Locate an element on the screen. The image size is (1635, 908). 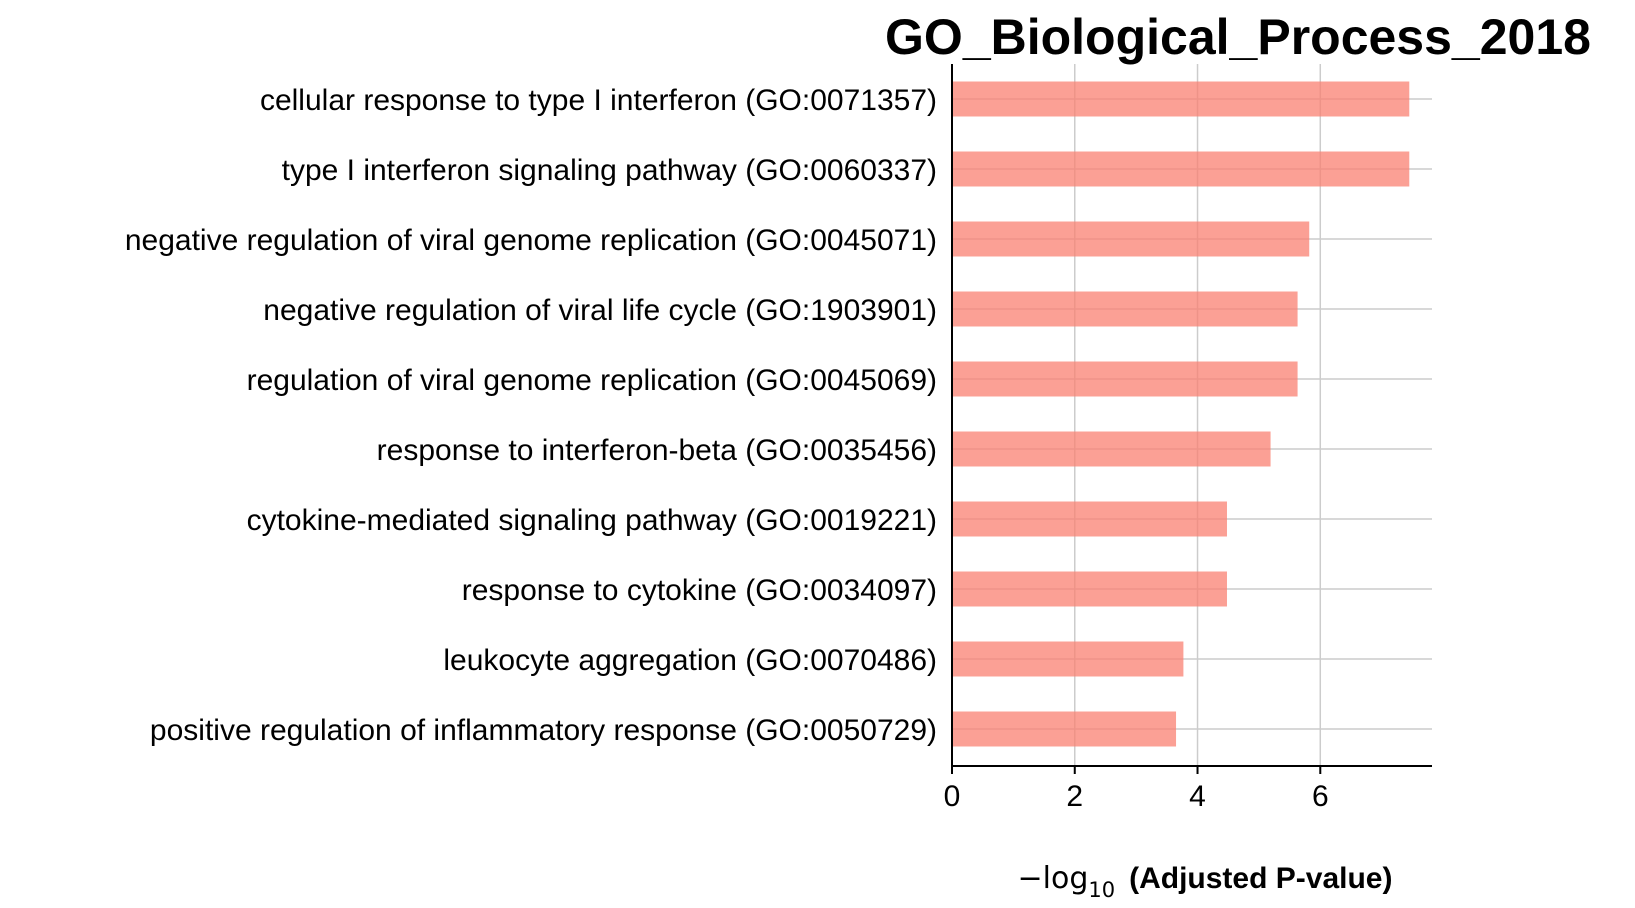
category-label: response to interferon-beta (GO:0035456) is located at coordinates (657, 450).